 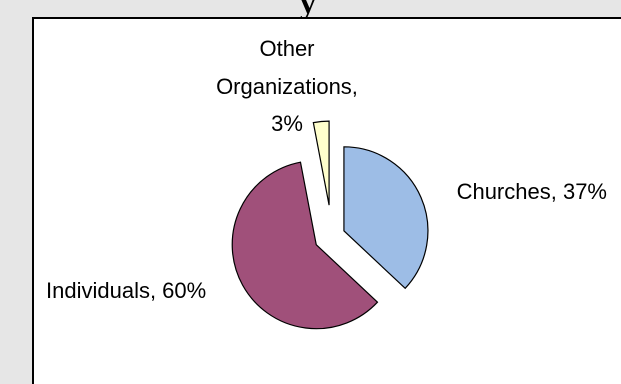 What do you see at coordinates (286, 48) in the screenshot?
I see `label-other-line-1: Other` at bounding box center [286, 48].